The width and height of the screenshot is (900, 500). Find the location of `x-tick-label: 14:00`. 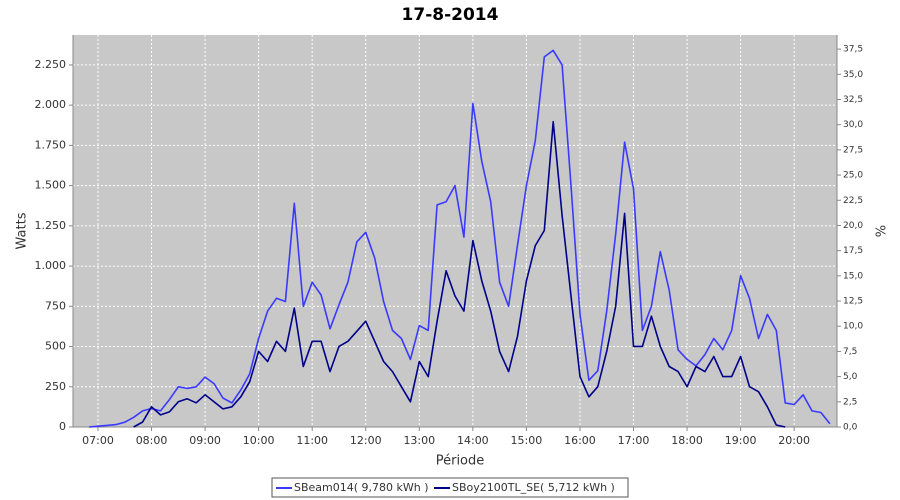

x-tick-label: 14:00 is located at coordinates (473, 440).